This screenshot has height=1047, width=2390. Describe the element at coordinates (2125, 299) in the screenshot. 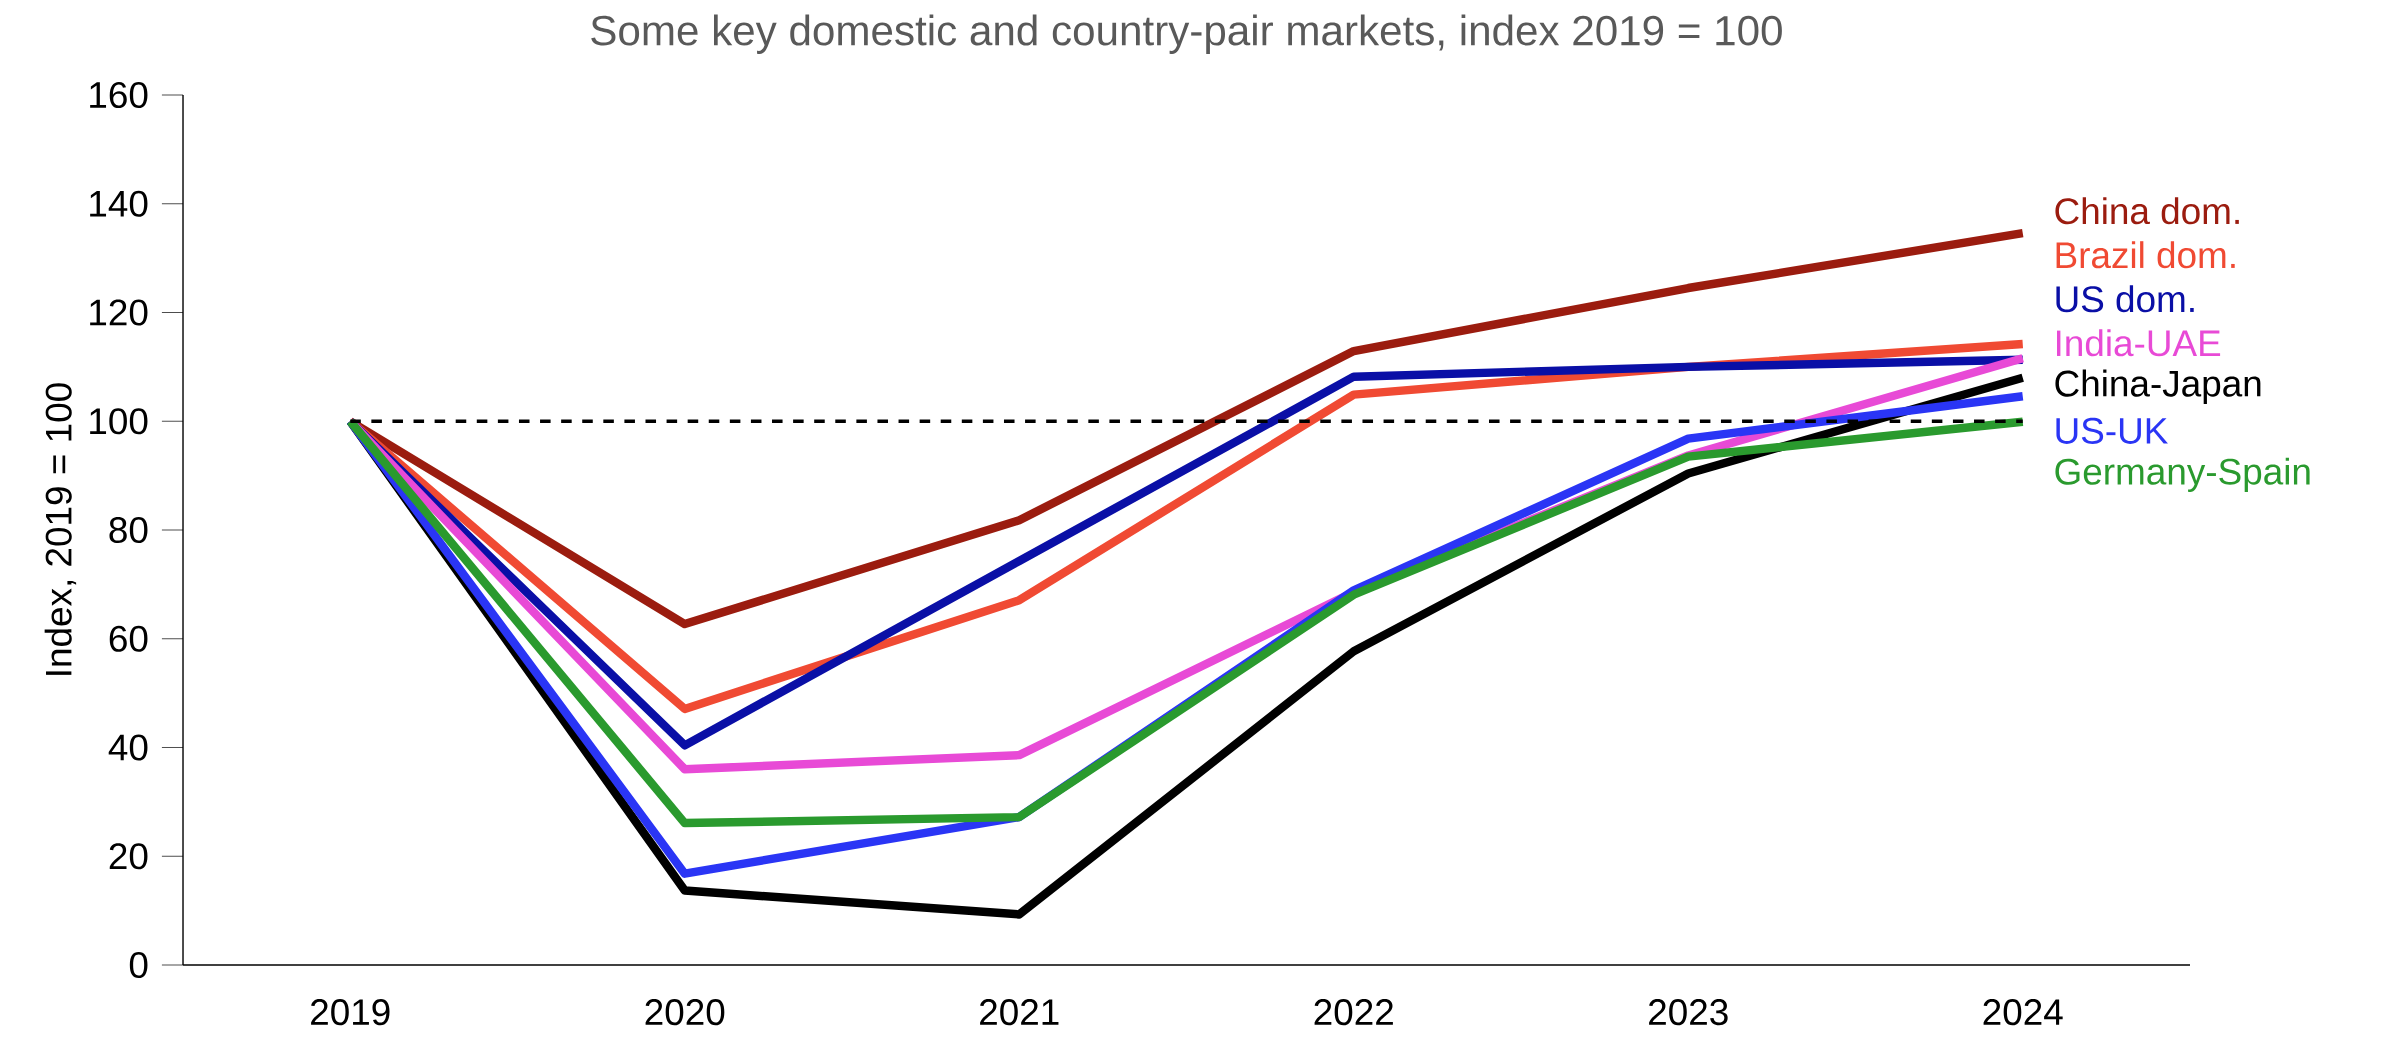

I see `series-label: US dom.` at that location.